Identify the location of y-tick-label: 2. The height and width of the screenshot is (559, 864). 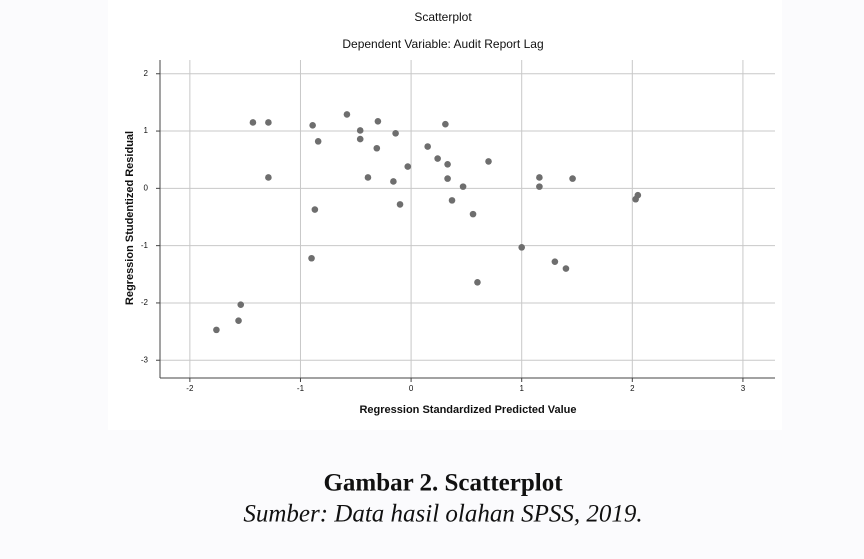
(146, 73).